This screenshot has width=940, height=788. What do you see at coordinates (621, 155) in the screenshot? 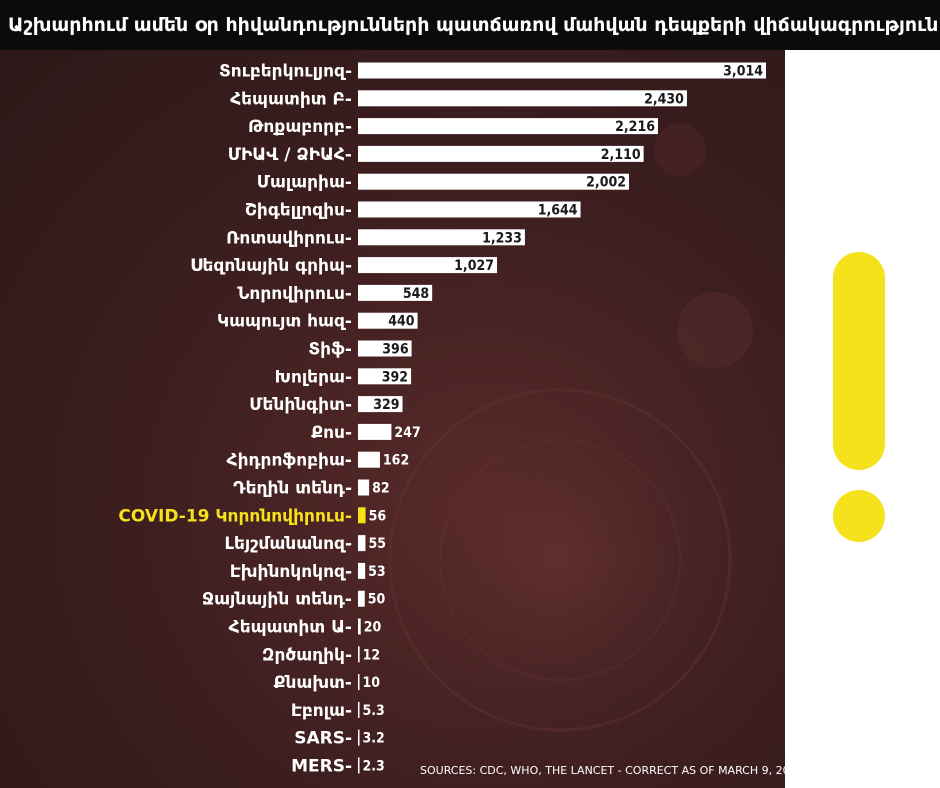
I see `value-label: 2,110` at bounding box center [621, 155].